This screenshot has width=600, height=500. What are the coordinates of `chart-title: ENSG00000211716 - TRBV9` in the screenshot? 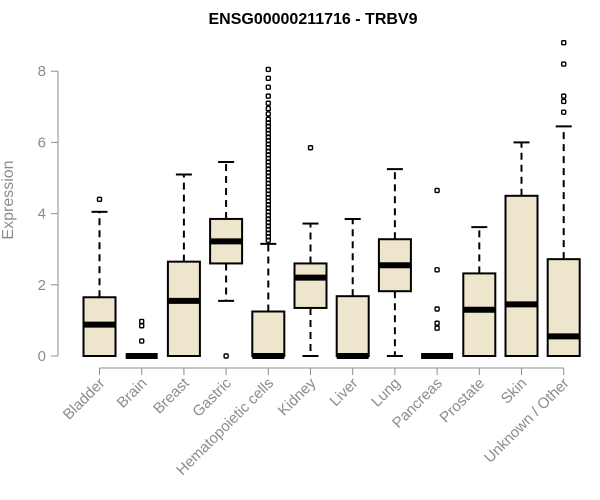 It's located at (312, 19).